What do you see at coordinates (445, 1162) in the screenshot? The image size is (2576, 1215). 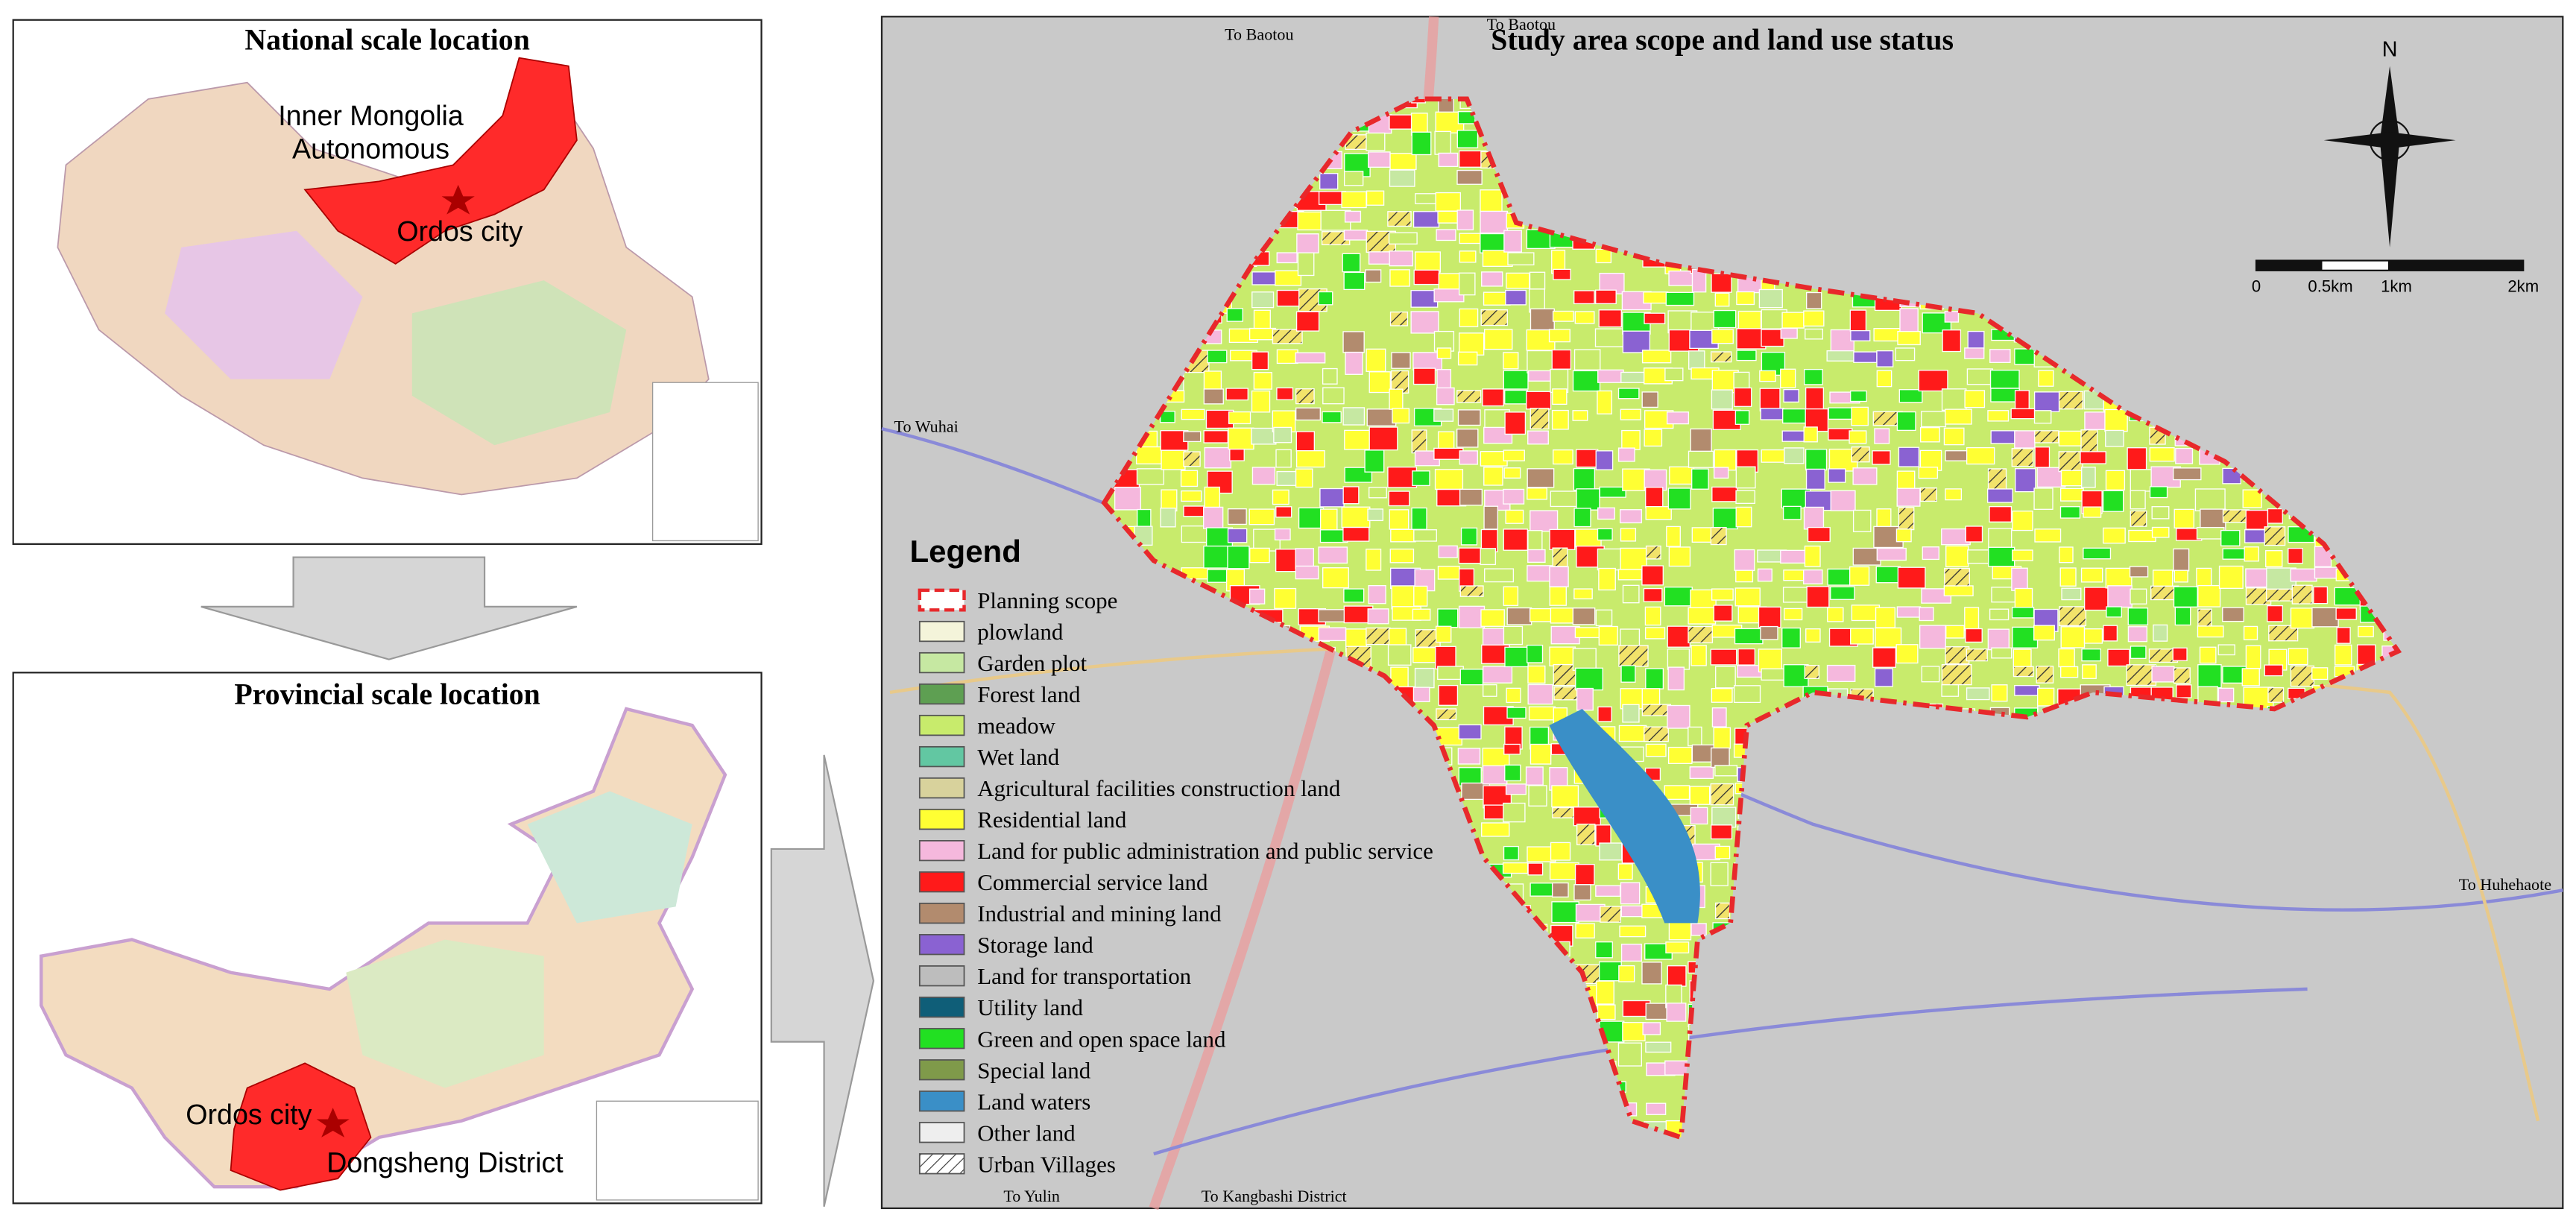 I see `district-label: Dongsheng District` at bounding box center [445, 1162].